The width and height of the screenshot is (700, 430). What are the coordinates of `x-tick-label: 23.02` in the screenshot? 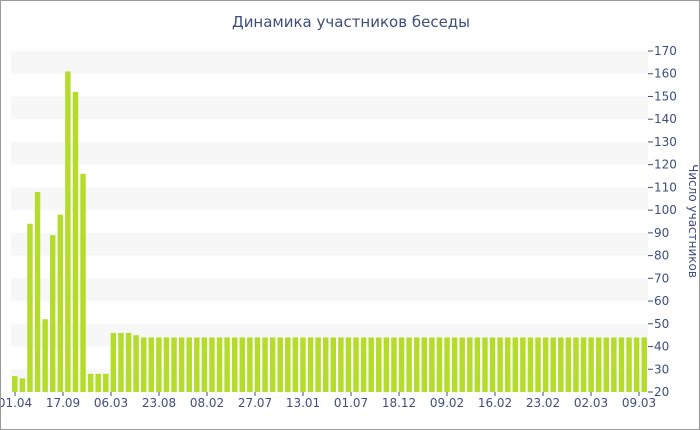 It's located at (543, 403).